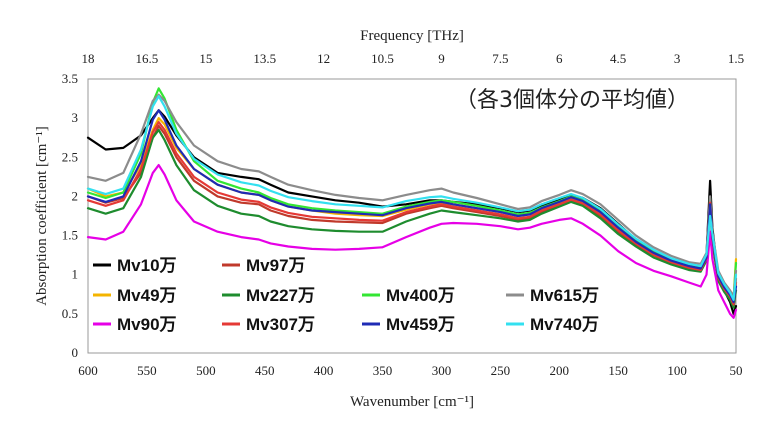  I want to click on y-tick-label: 1, so click(75, 274).